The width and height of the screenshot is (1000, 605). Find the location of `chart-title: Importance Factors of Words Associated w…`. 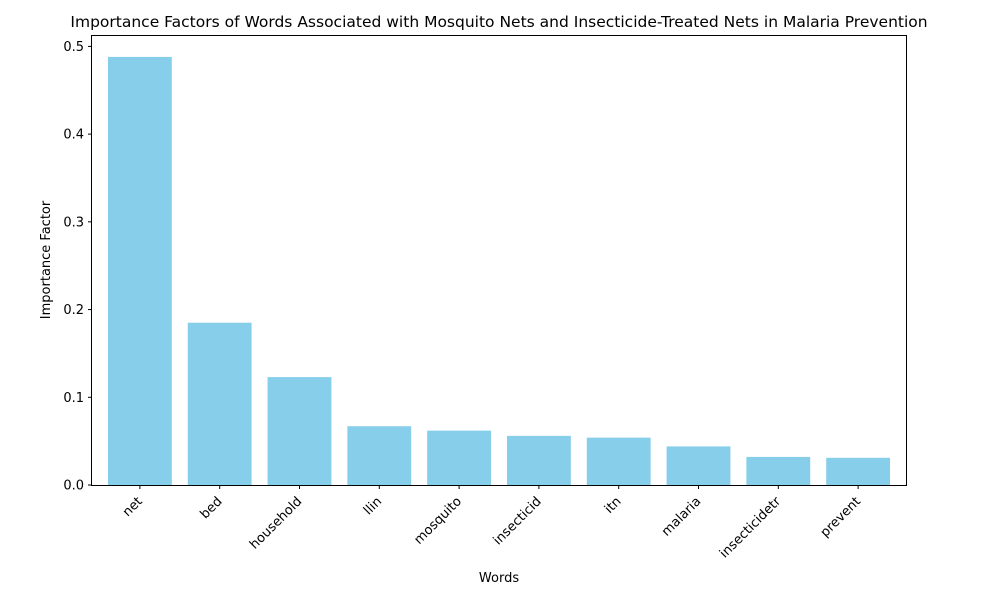

chart-title: Importance Factors of Words Associated w… is located at coordinates (498, 22).